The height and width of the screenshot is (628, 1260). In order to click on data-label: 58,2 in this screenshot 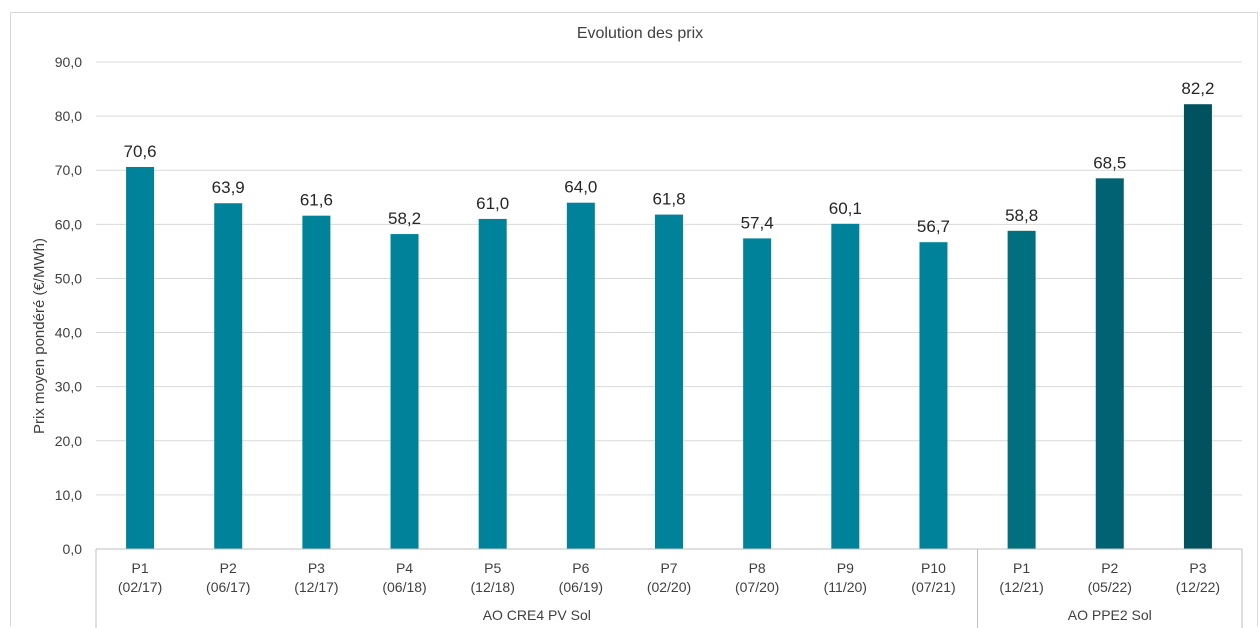, I will do `click(404, 218)`.